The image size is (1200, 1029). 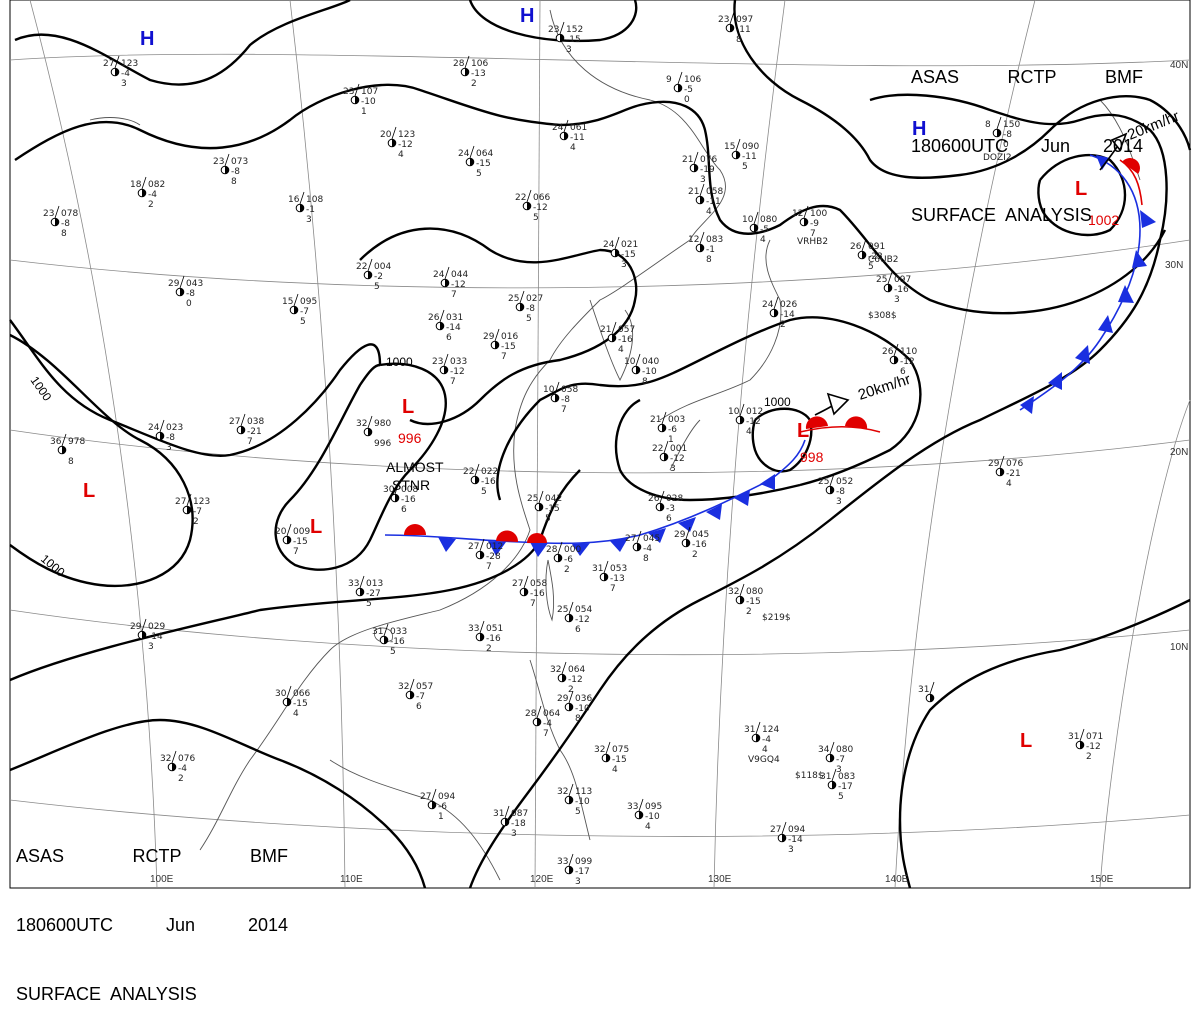 I want to click on latitude-label: 40N, so click(x=1179, y=65).